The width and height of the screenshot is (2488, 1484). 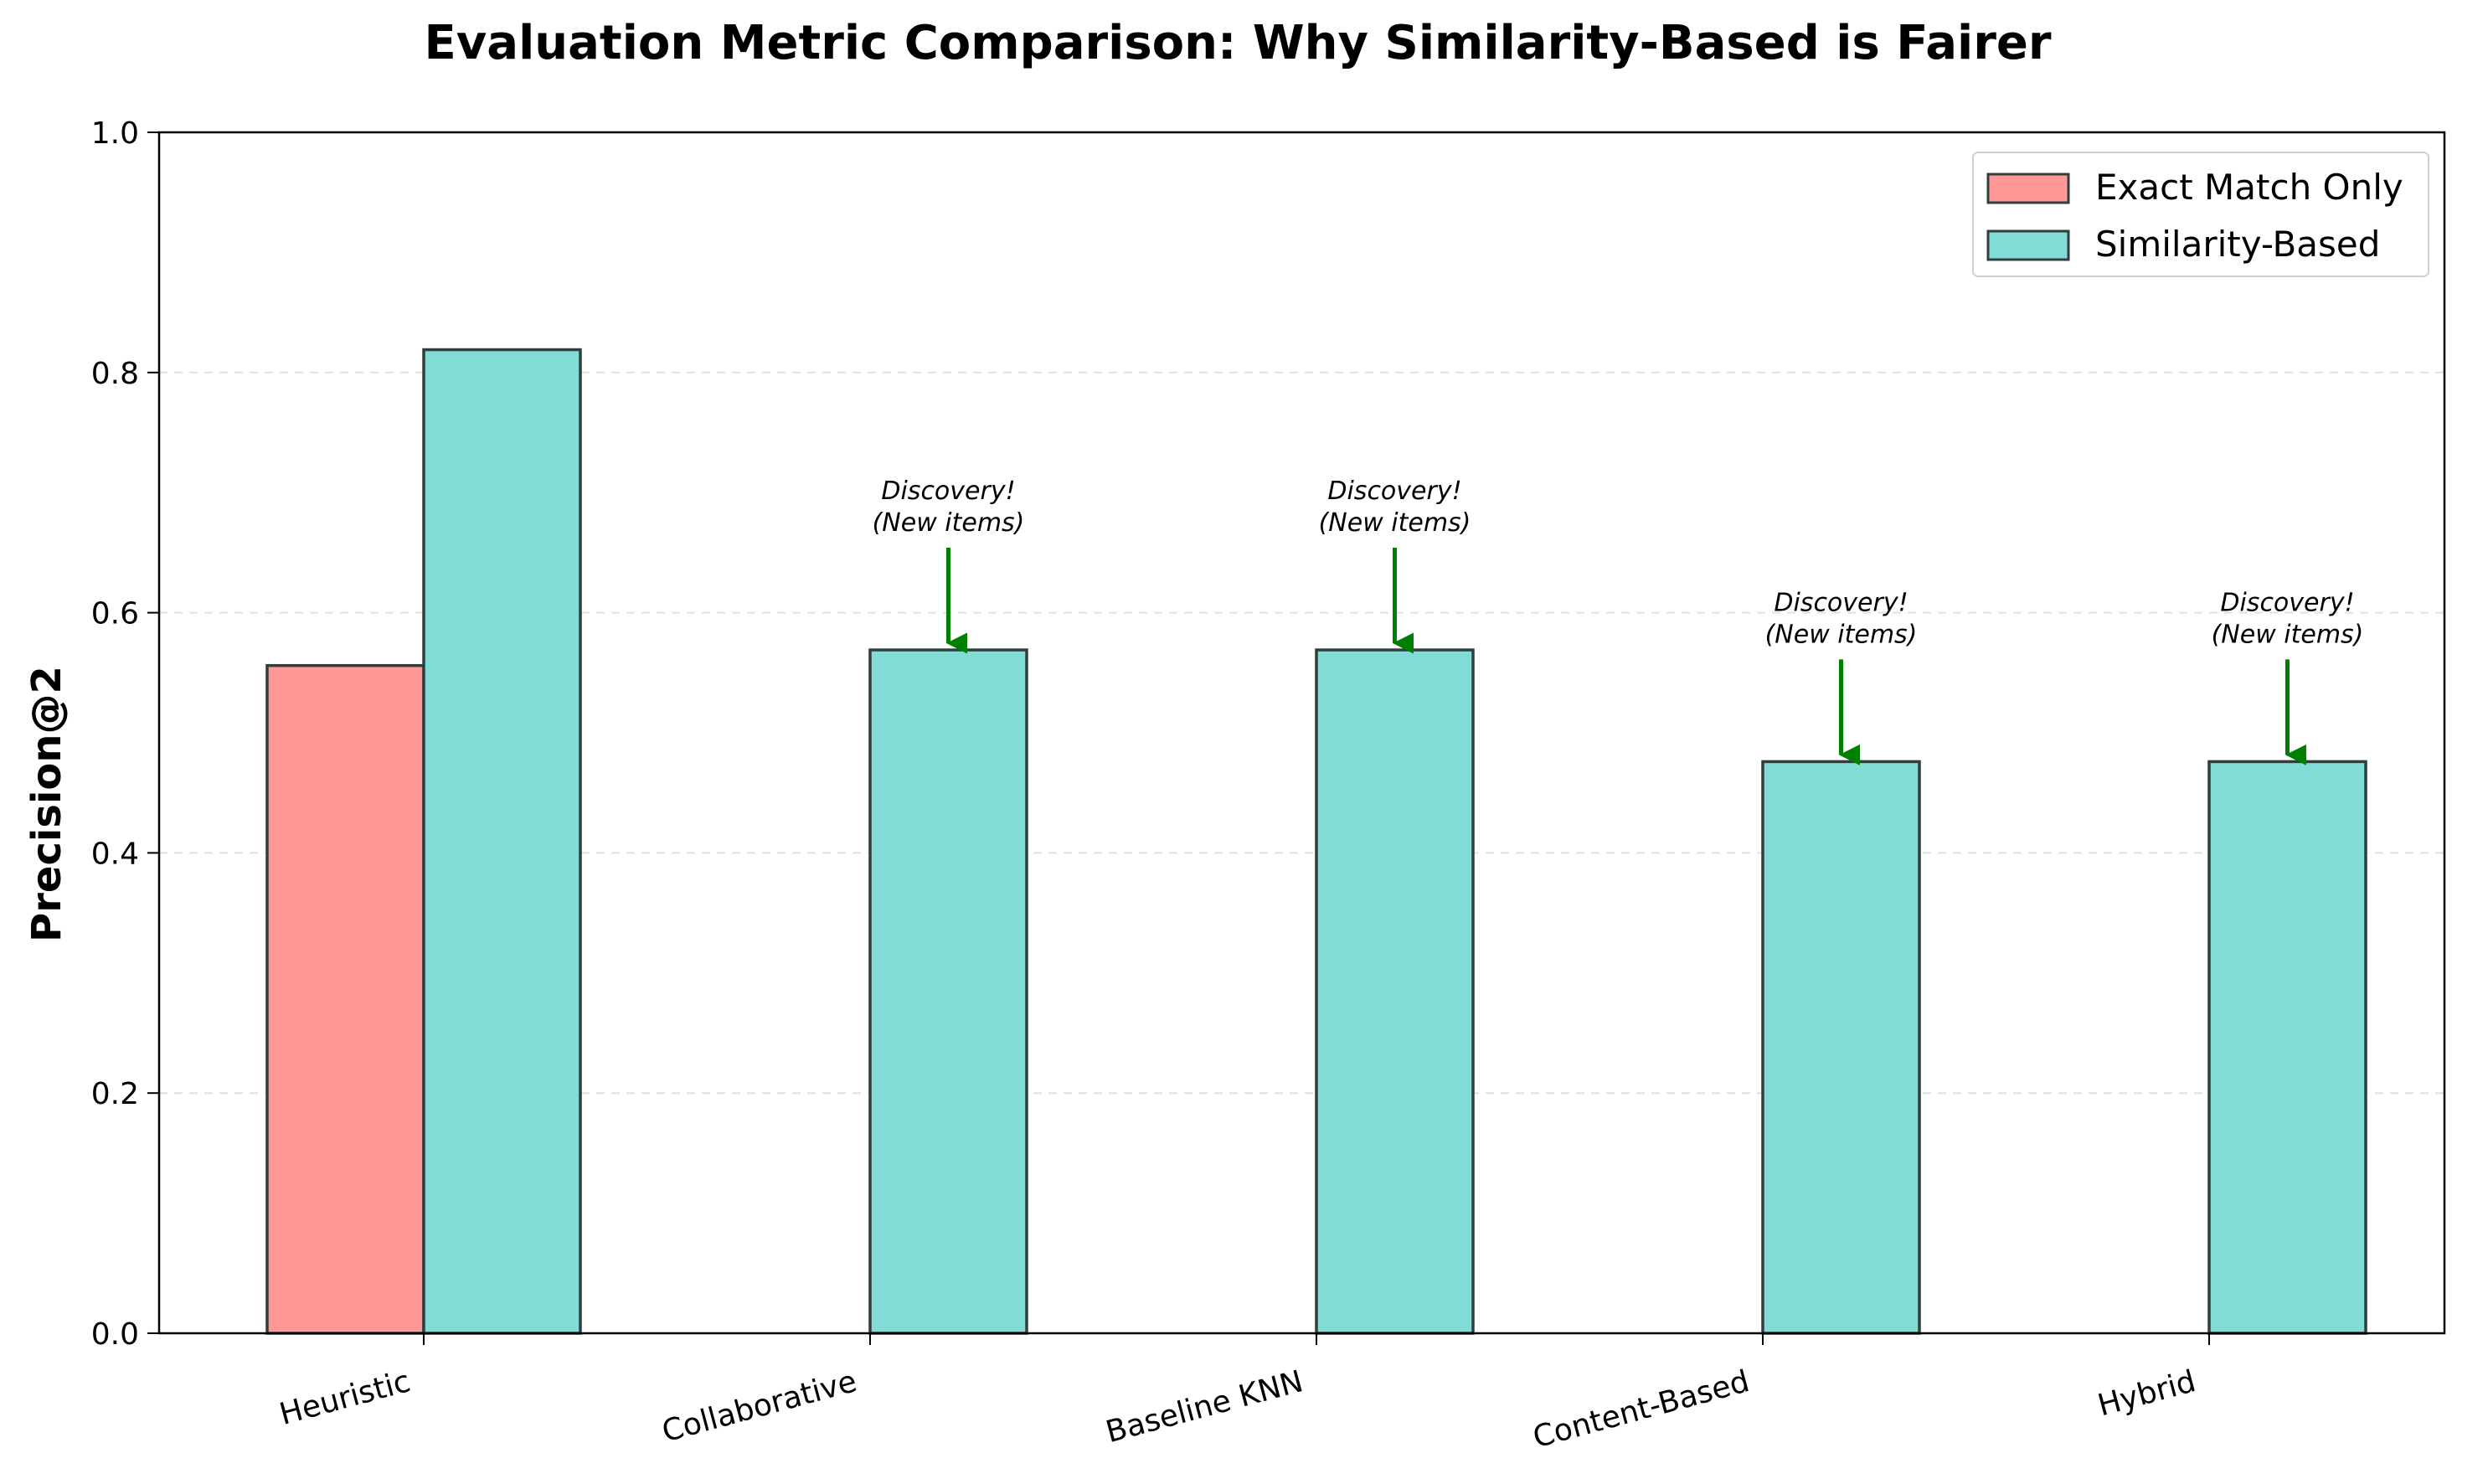 What do you see at coordinates (47, 804) in the screenshot?
I see `y-axis-label: Precision@2` at bounding box center [47, 804].